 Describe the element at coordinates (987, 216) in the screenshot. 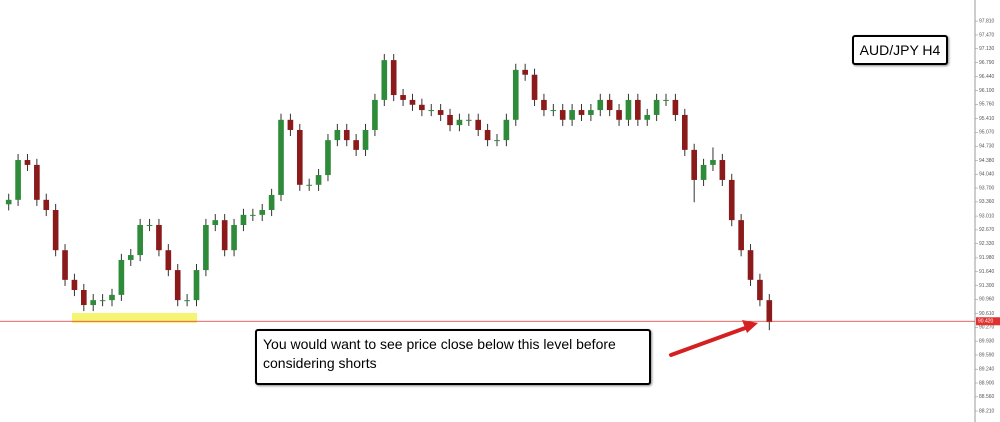

I see `y-tick-label: 93.010` at that location.